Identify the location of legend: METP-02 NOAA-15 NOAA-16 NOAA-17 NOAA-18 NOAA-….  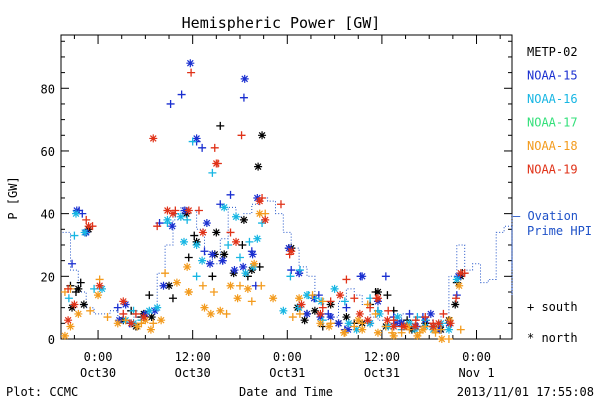
(552, 195).